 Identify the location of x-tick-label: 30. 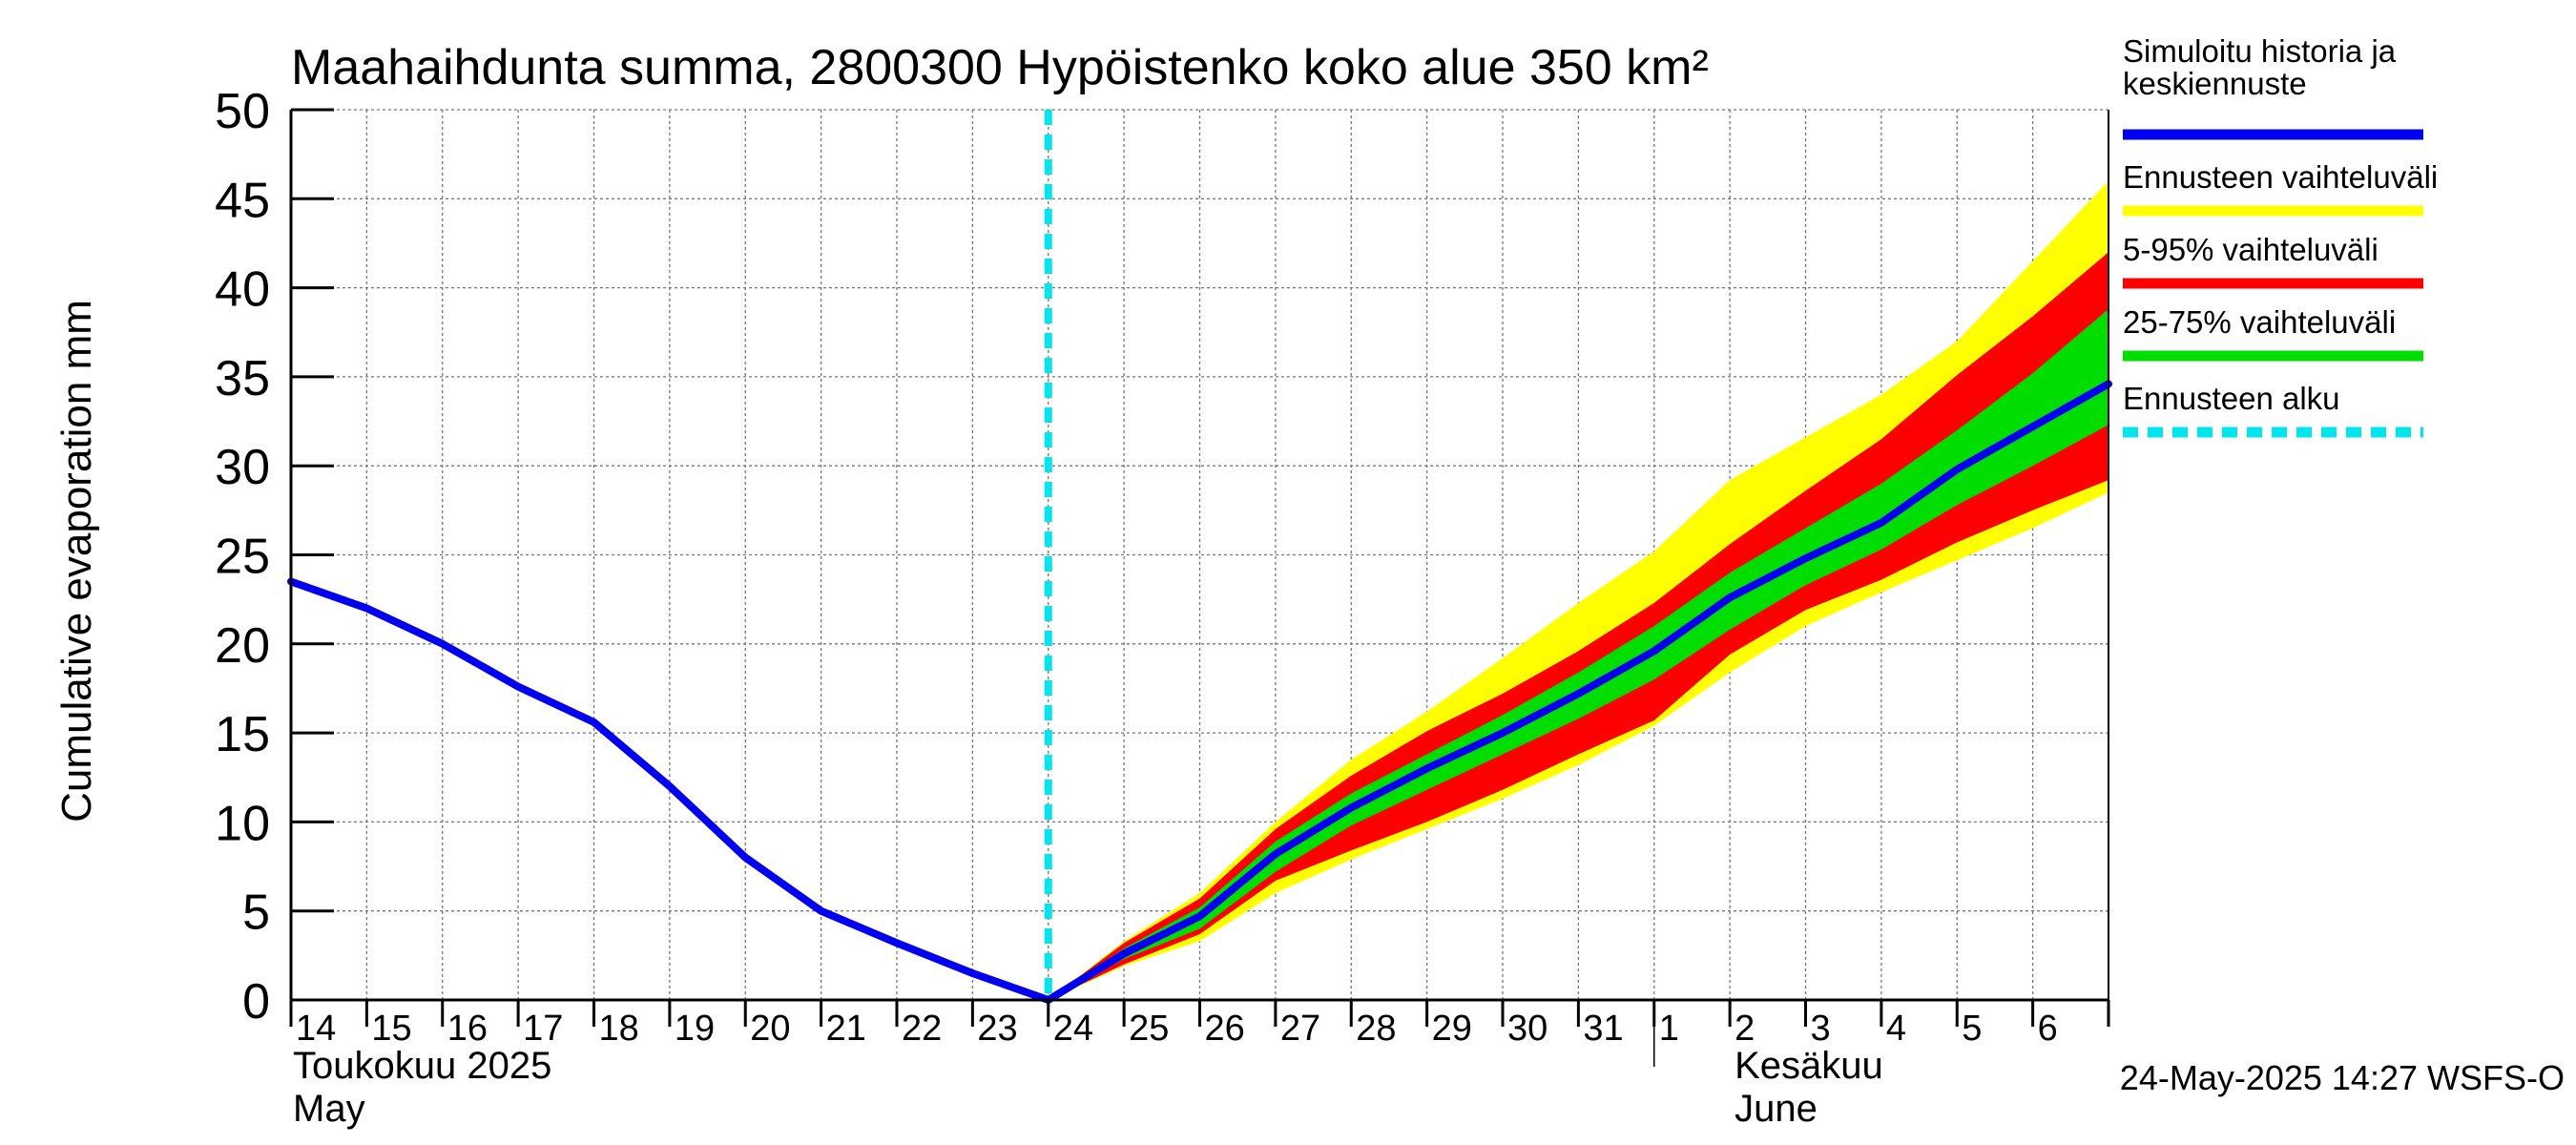
(1527, 1029).